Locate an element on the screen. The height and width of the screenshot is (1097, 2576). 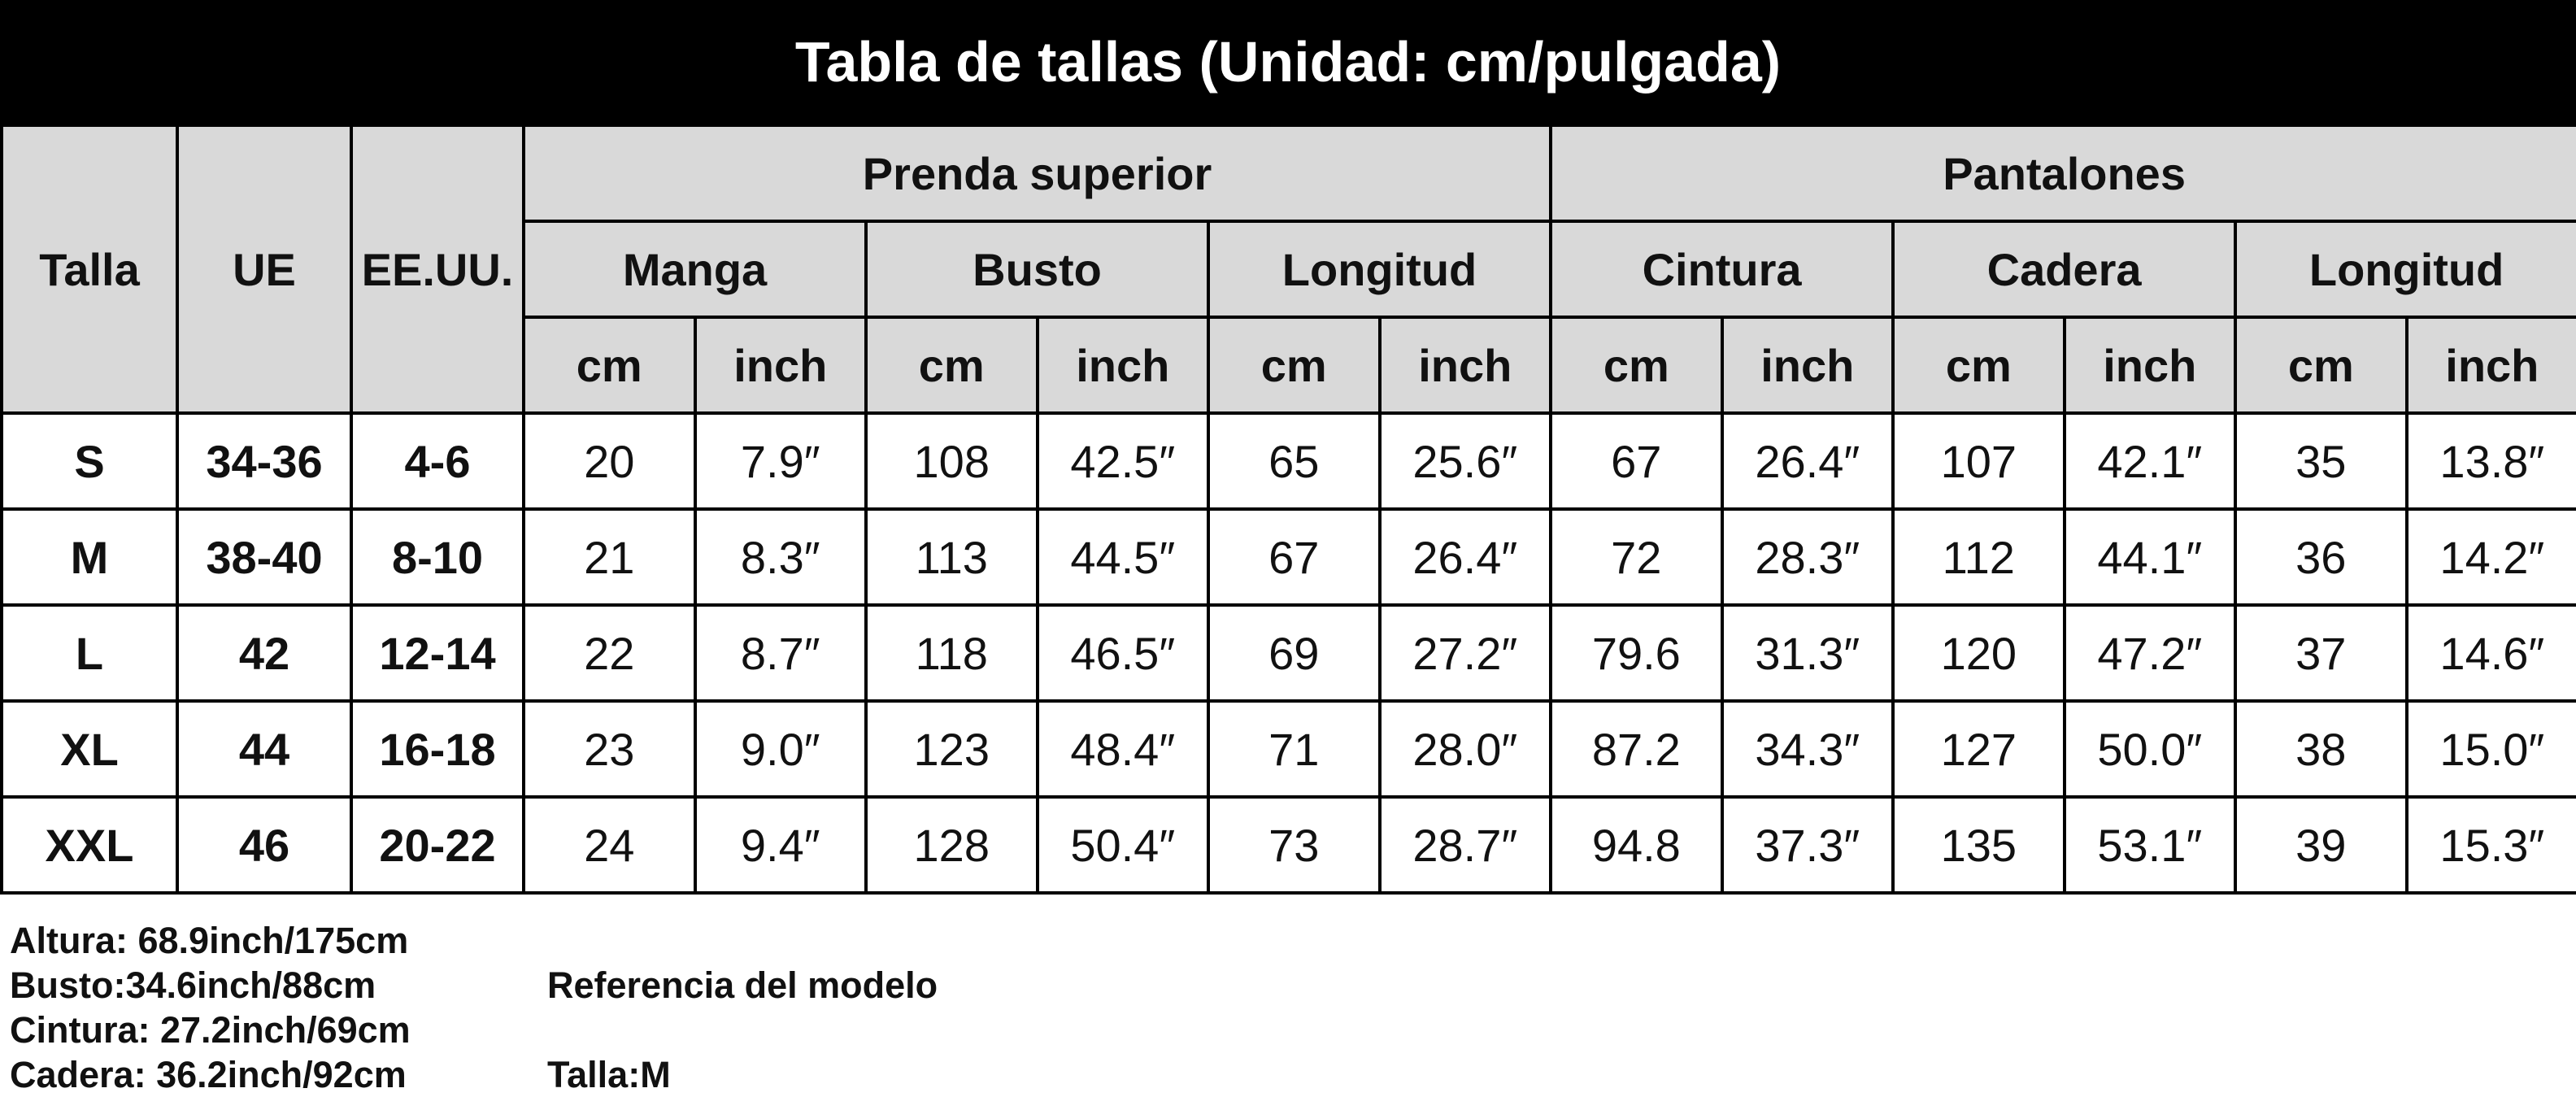
cell: 27.2″ is located at coordinates (1465, 653).